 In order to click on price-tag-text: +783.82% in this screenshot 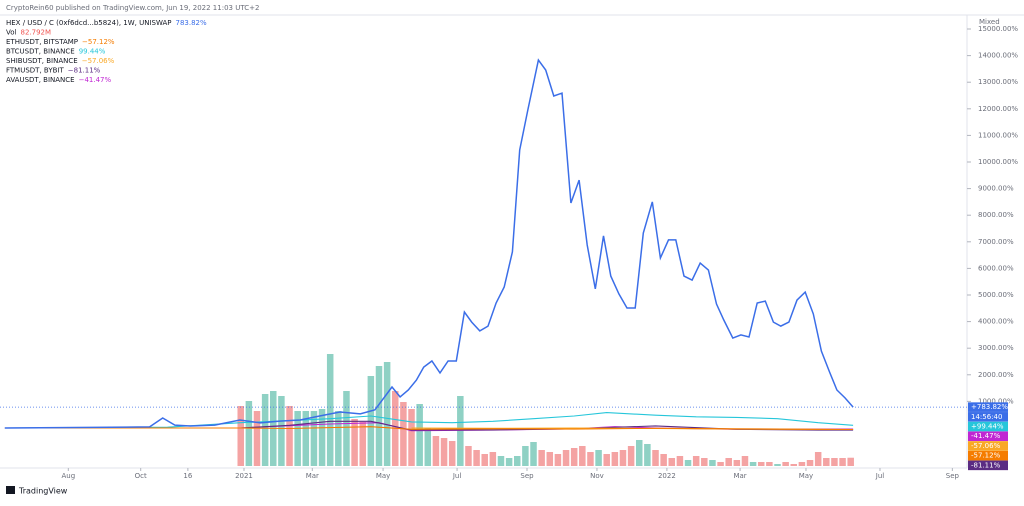, I will do `click(989, 407)`.